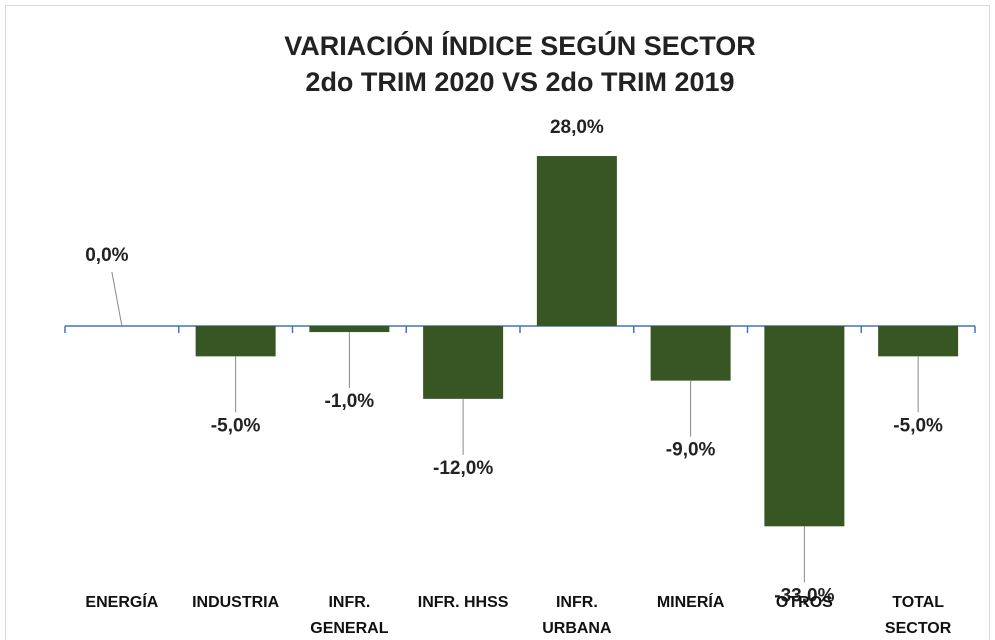 This screenshot has width=995, height=640. What do you see at coordinates (691, 450) in the screenshot?
I see `data-label: -9,0%` at bounding box center [691, 450].